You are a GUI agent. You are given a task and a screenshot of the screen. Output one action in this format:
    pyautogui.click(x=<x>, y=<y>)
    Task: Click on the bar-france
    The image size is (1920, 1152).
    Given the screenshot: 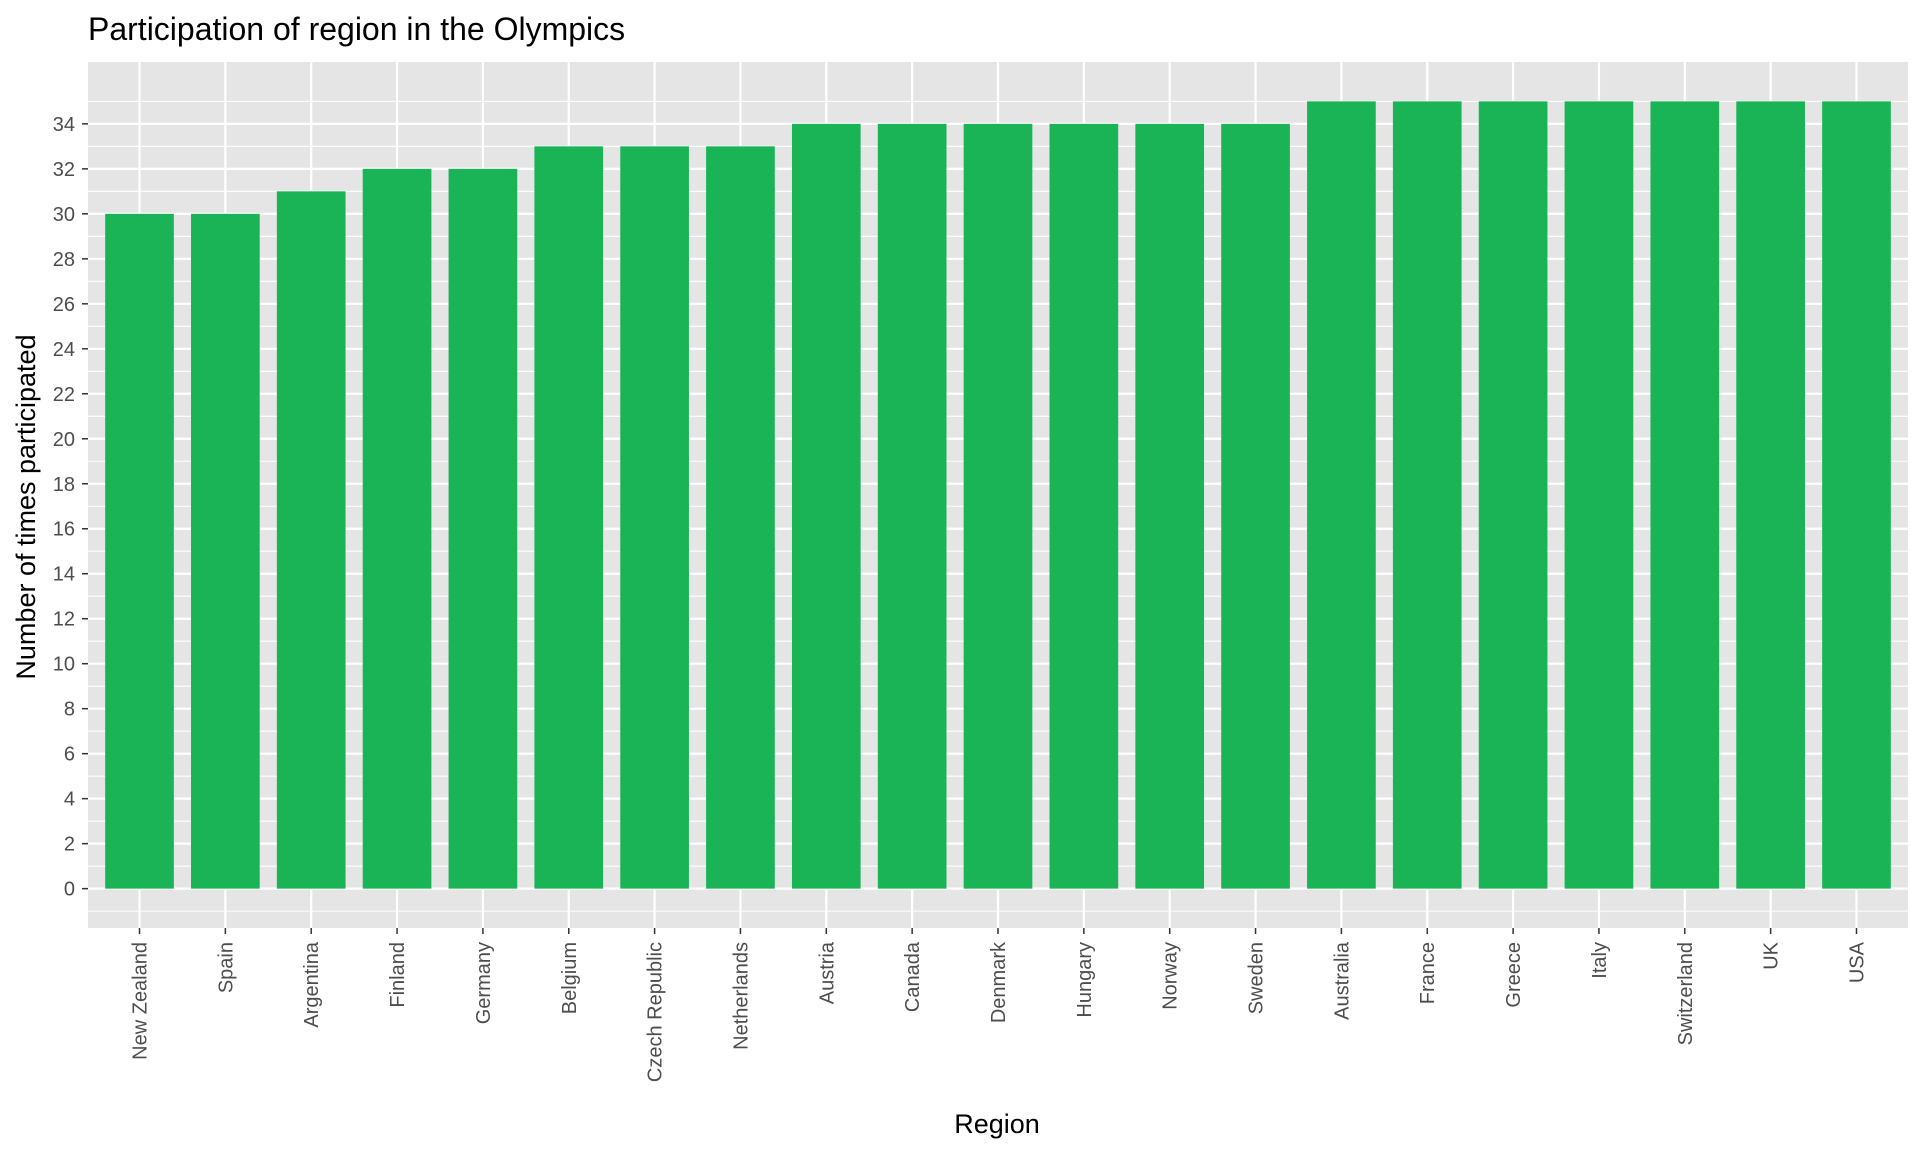 What is the action you would take?
    pyautogui.click(x=1427, y=495)
    